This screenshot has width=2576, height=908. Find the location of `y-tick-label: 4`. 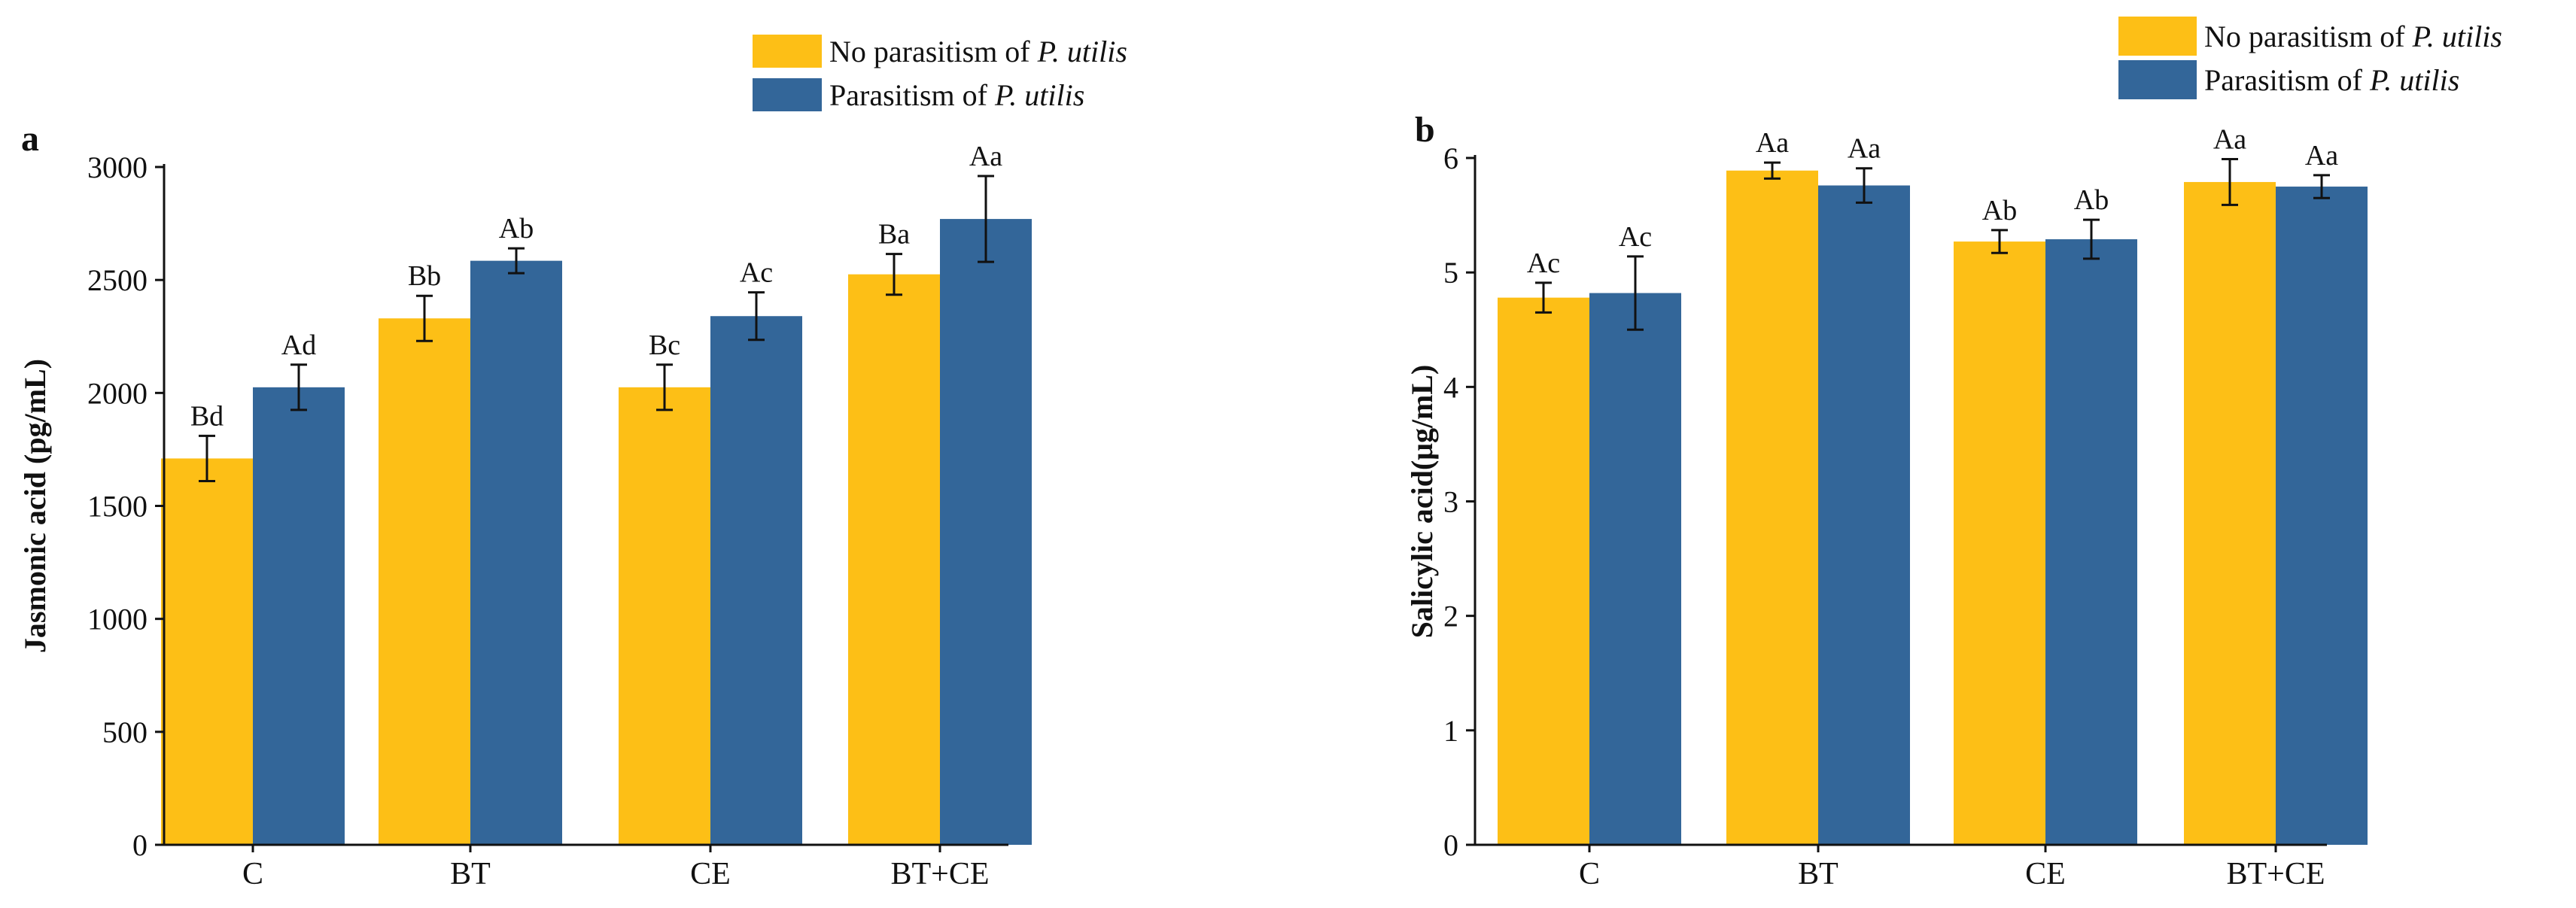

y-tick-label: 4 is located at coordinates (1450, 387).